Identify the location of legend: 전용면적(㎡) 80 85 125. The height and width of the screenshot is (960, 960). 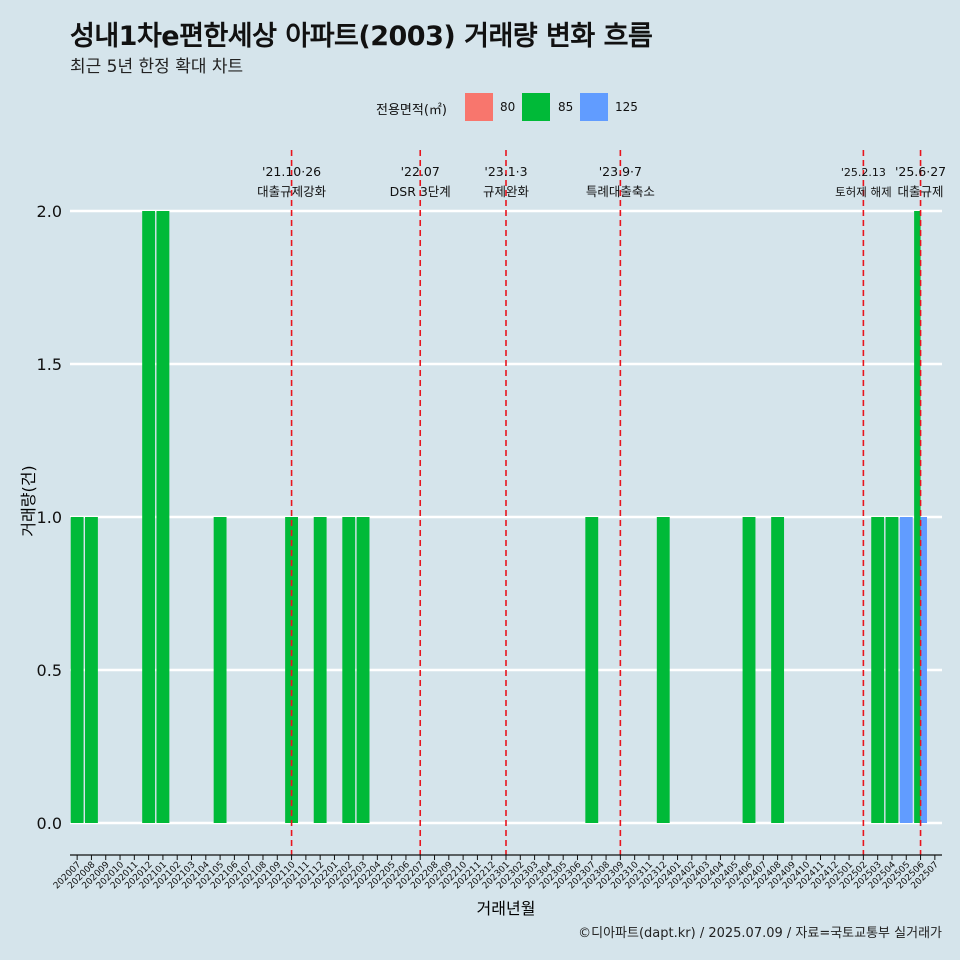
(480, 107).